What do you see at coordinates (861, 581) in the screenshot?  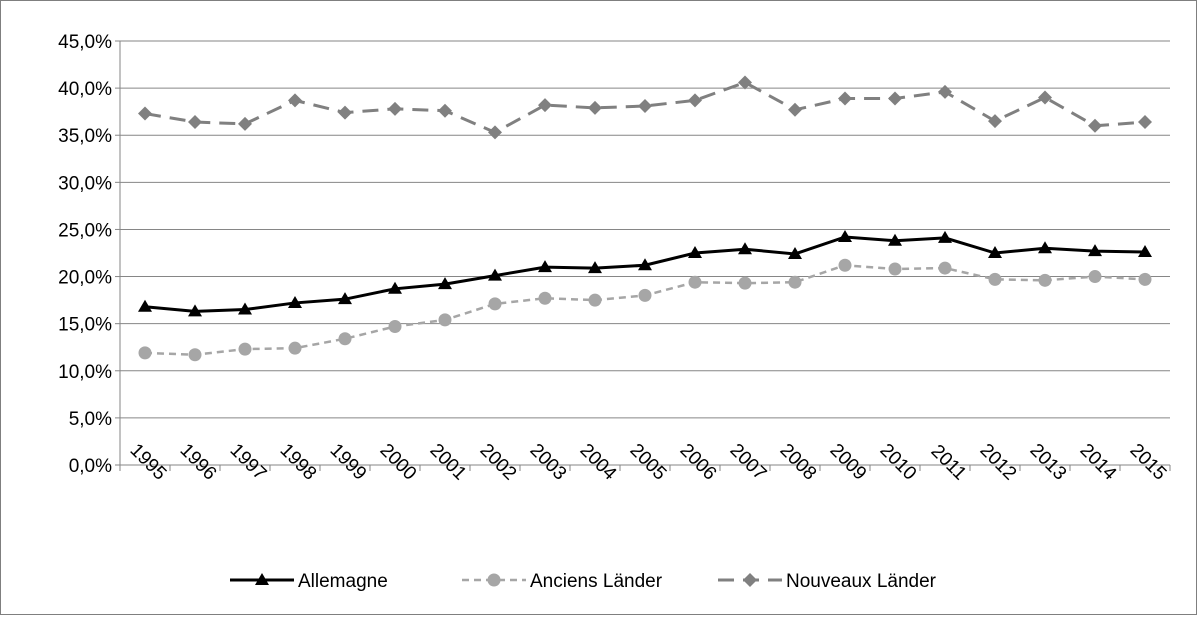 I see `legend-label: Nouveaux Länder` at bounding box center [861, 581].